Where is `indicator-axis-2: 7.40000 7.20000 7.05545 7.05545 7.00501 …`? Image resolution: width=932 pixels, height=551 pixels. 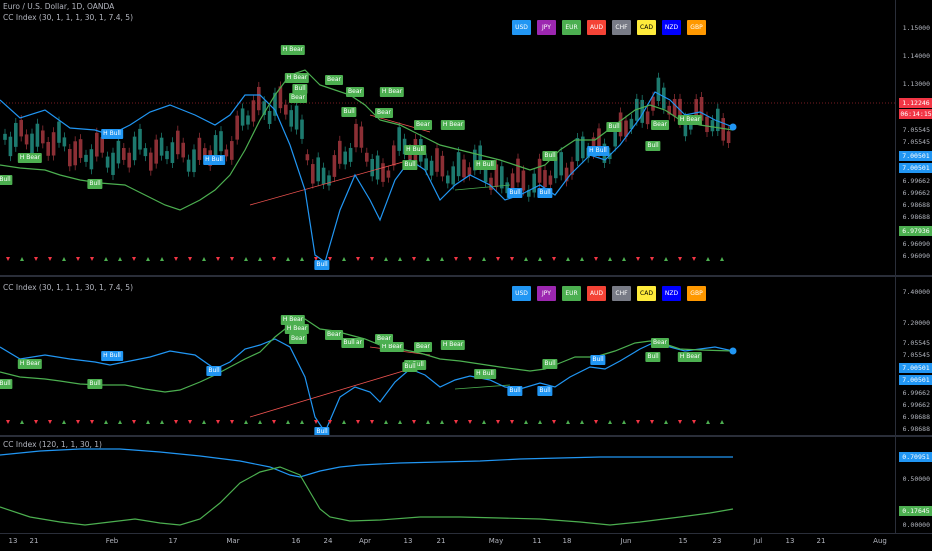 indicator-axis-2: 7.40000 7.20000 7.05545 7.05545 7.00501 … is located at coordinates (913, 356).